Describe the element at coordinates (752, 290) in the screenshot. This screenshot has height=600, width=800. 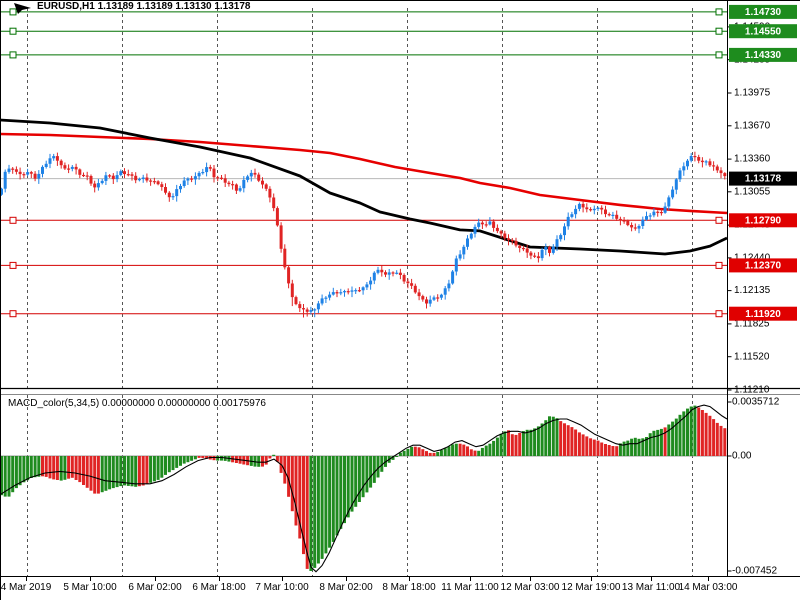
I see `svg-text: 1.12135` at that location.